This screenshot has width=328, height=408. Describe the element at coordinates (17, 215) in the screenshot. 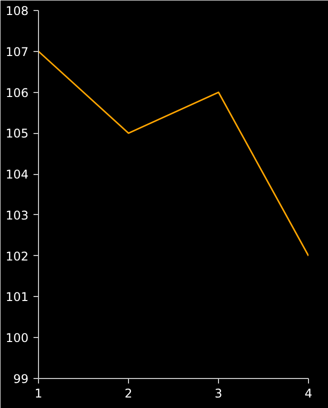

I see `y-tick-label: 103` at that location.